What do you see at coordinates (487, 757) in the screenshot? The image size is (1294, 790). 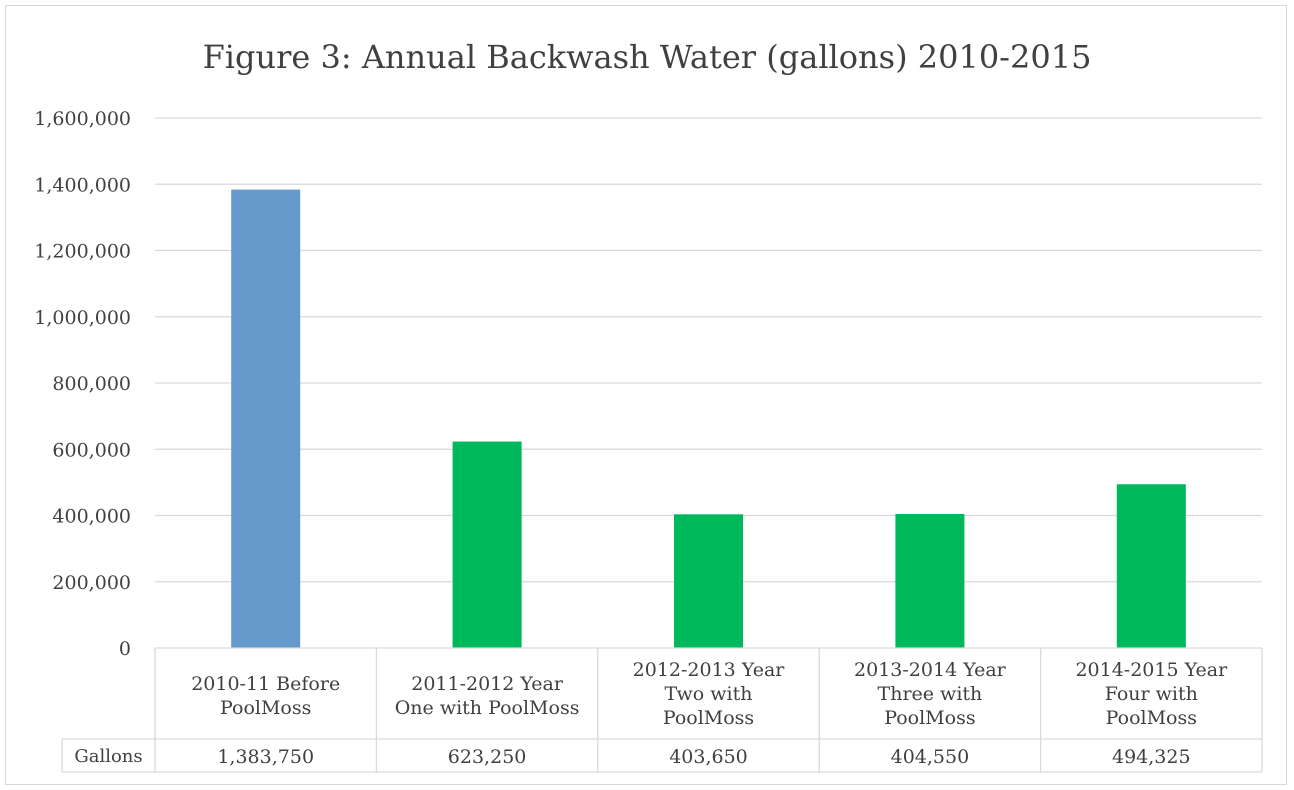 I see `data-label: 623,250` at bounding box center [487, 757].